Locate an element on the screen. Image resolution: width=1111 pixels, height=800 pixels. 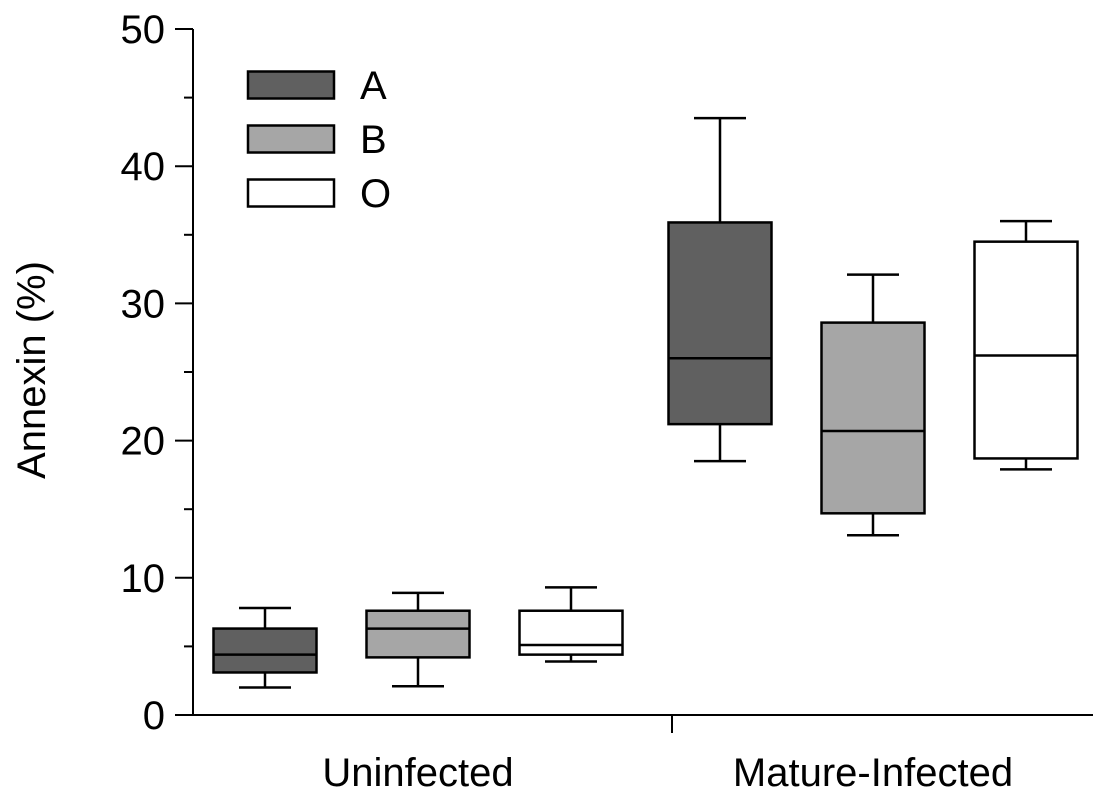
legend-swatch-B is located at coordinates (291, 139).